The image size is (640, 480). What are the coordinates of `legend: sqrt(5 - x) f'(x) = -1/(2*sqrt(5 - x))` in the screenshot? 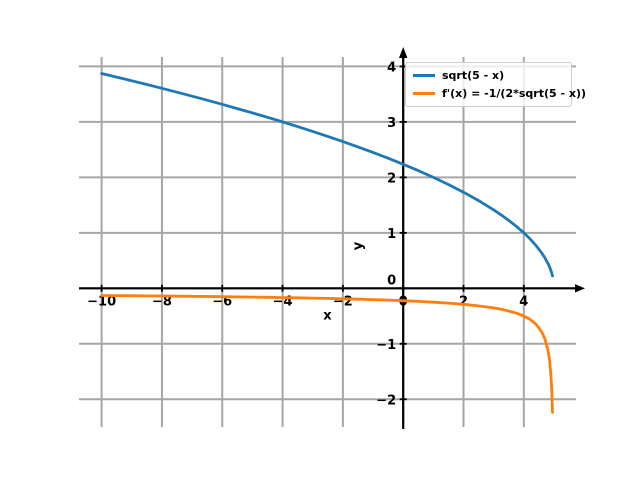 It's located at (495, 84).